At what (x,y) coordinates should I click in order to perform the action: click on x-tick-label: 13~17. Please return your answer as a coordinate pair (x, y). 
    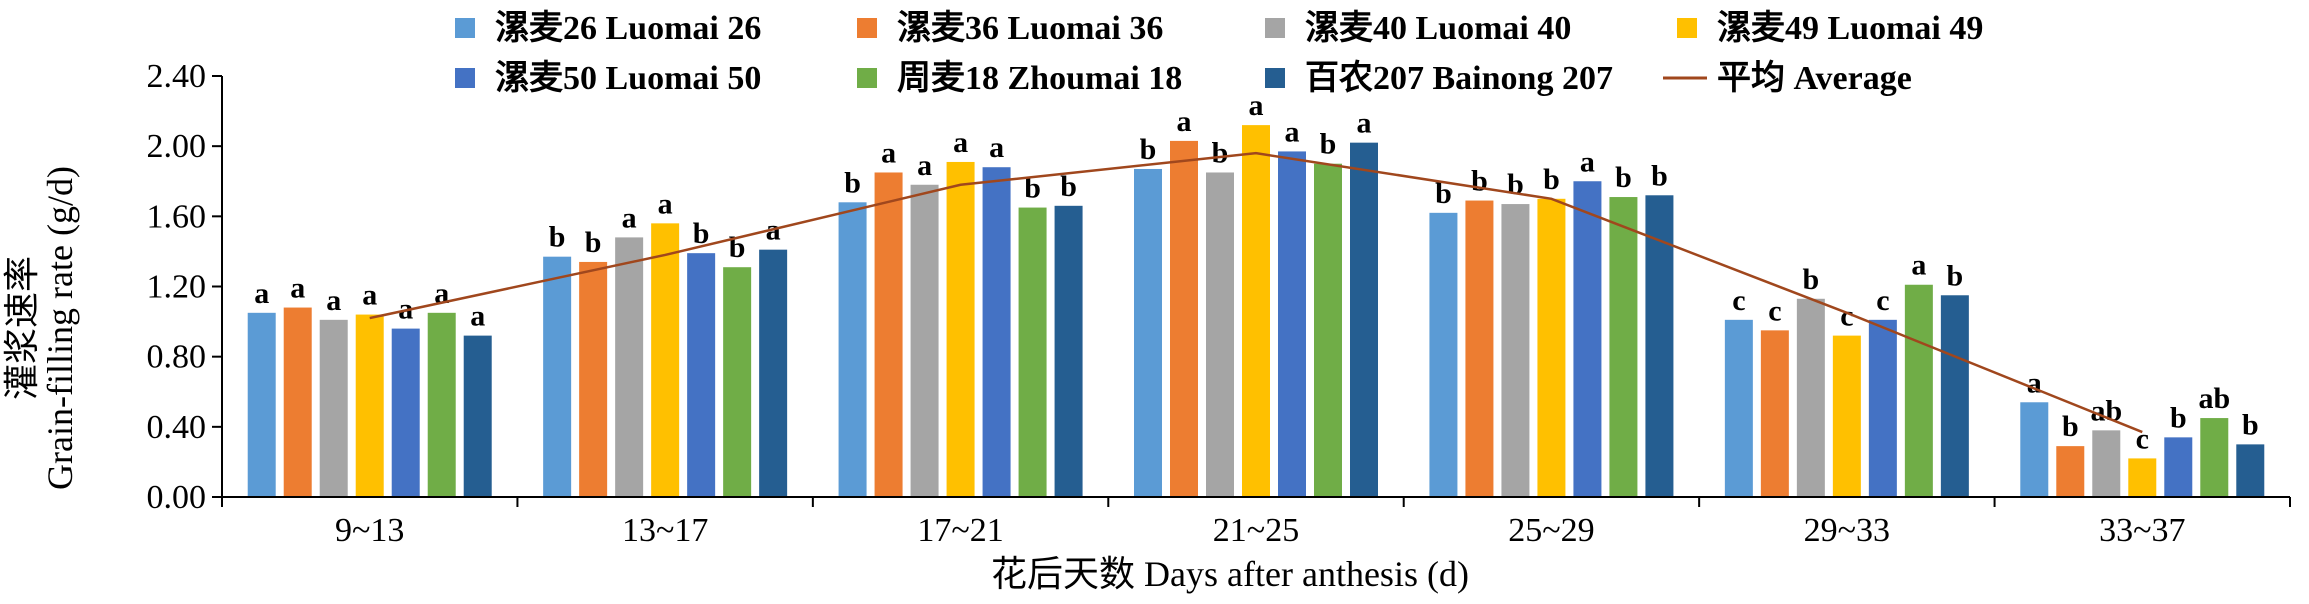
    Looking at the image, I should click on (665, 530).